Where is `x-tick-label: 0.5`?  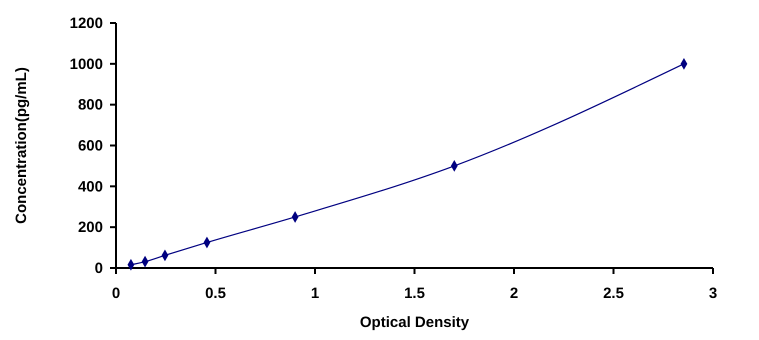
x-tick-label: 0.5 is located at coordinates (215, 293).